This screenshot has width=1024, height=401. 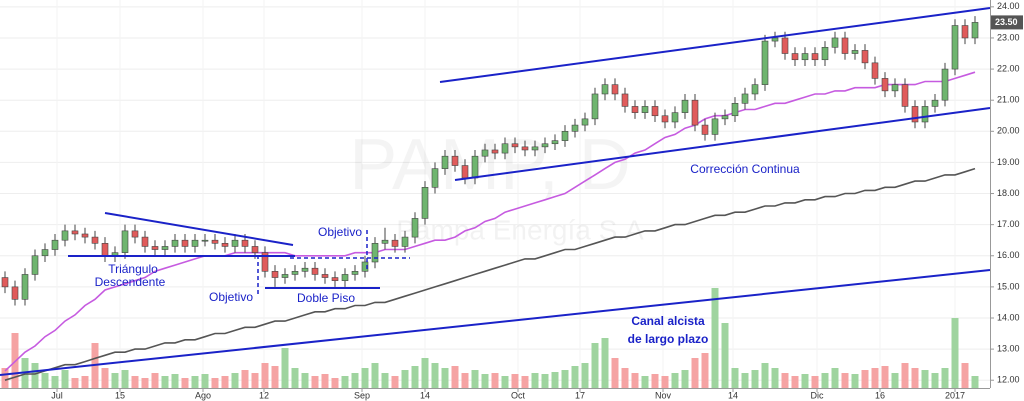 I want to click on watermark: PAMP, D, so click(x=489, y=165).